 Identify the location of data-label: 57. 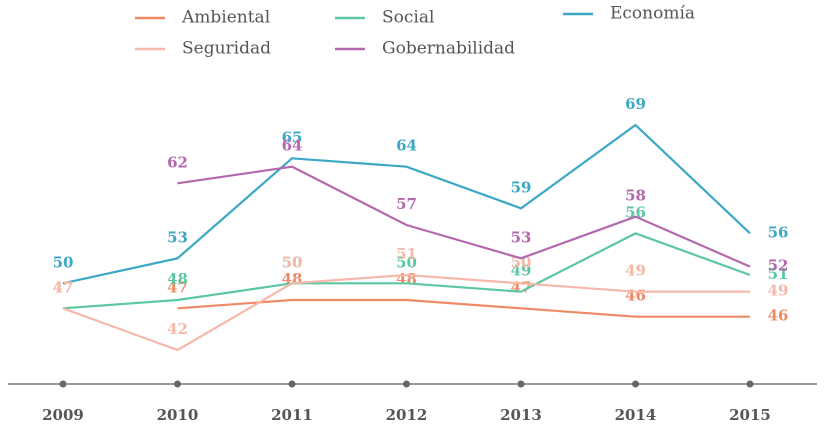
(406, 204).